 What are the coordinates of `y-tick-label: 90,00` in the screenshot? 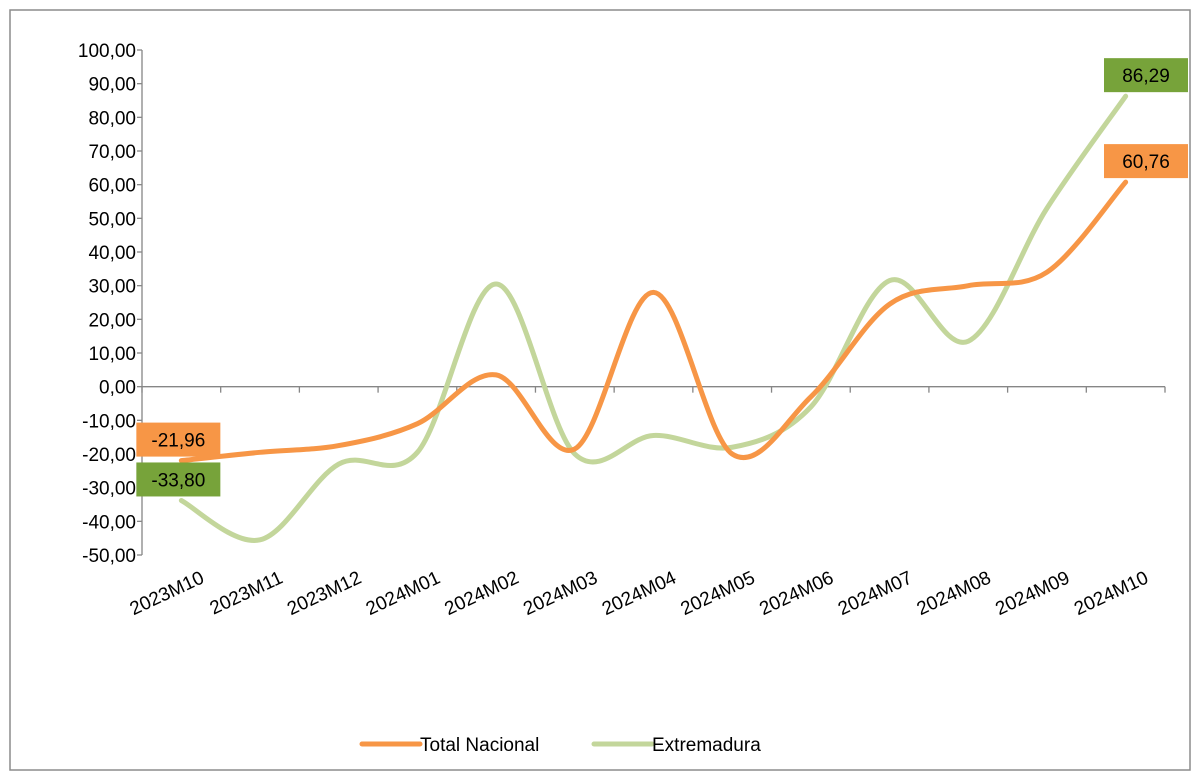 It's located at (112, 85).